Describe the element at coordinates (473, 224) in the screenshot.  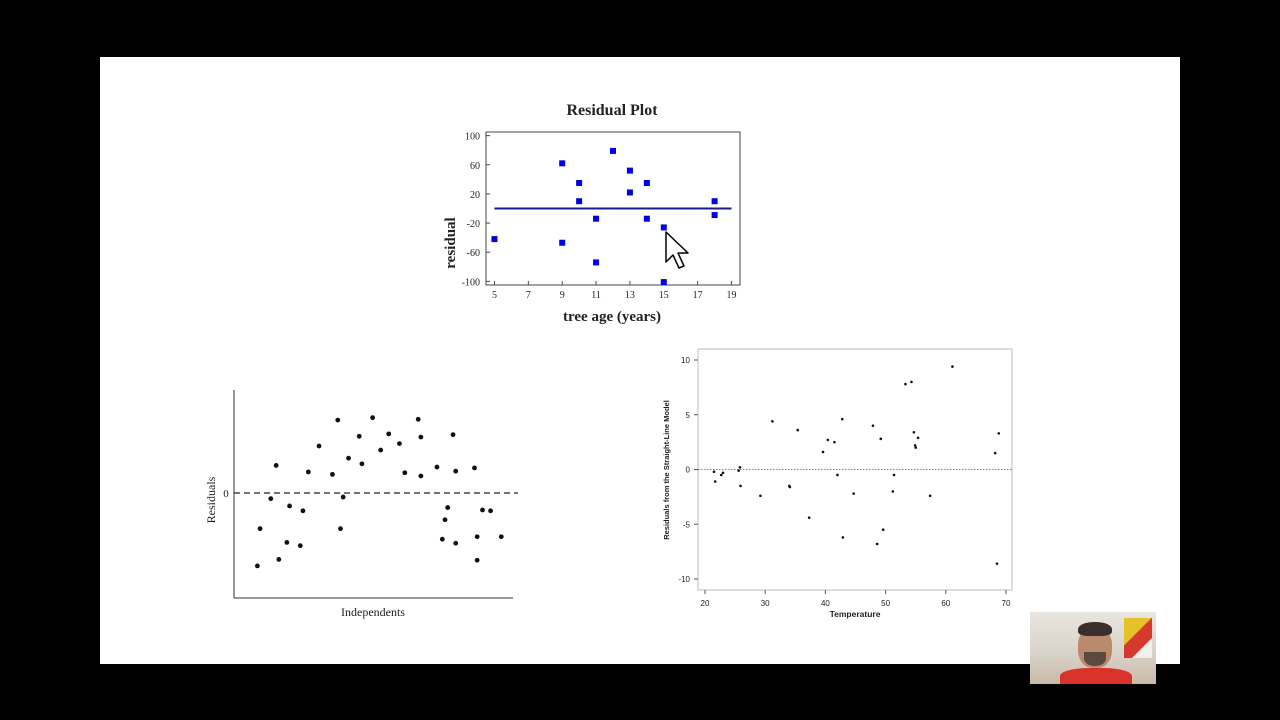
I see `y-tick-label: -20` at that location.